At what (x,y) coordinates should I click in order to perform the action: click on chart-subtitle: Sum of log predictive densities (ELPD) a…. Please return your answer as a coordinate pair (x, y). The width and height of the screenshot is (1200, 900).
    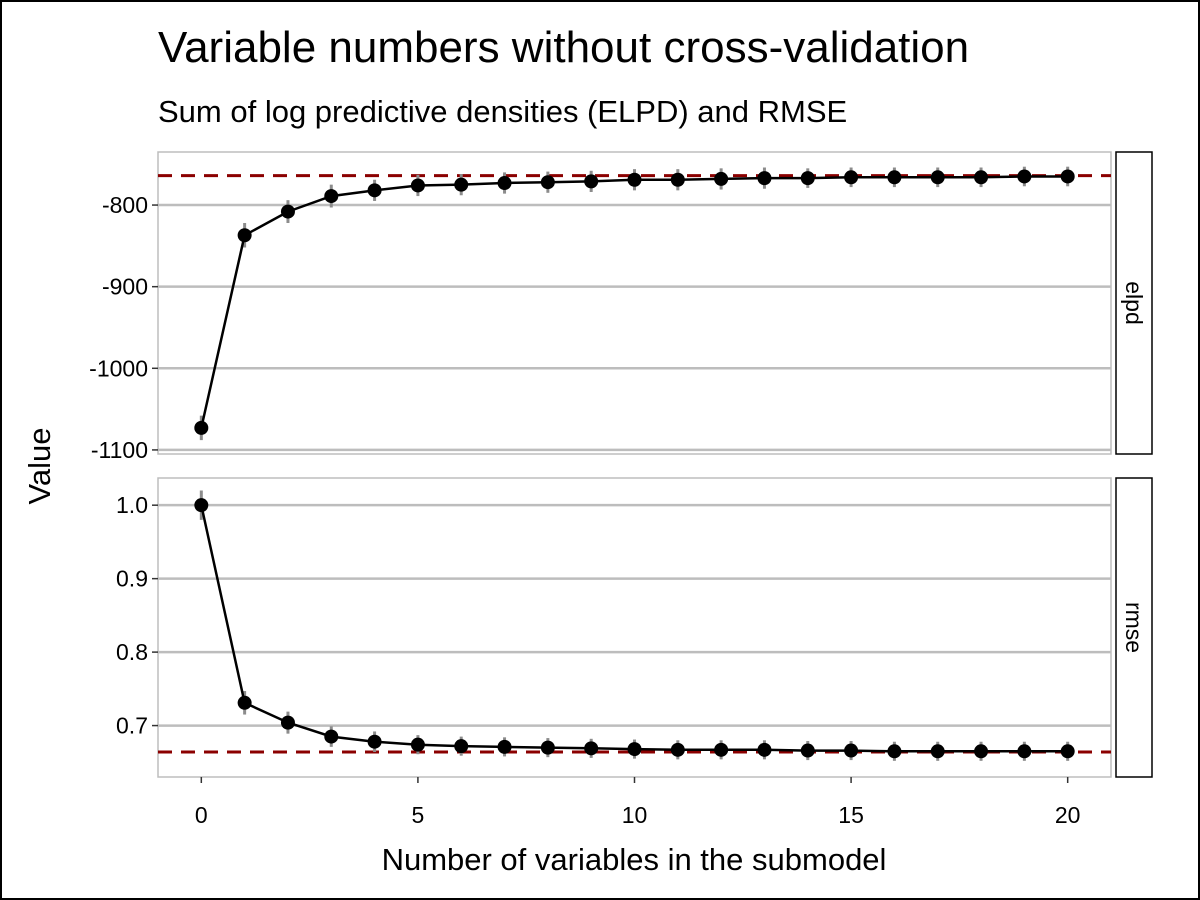
    Looking at the image, I should click on (502, 111).